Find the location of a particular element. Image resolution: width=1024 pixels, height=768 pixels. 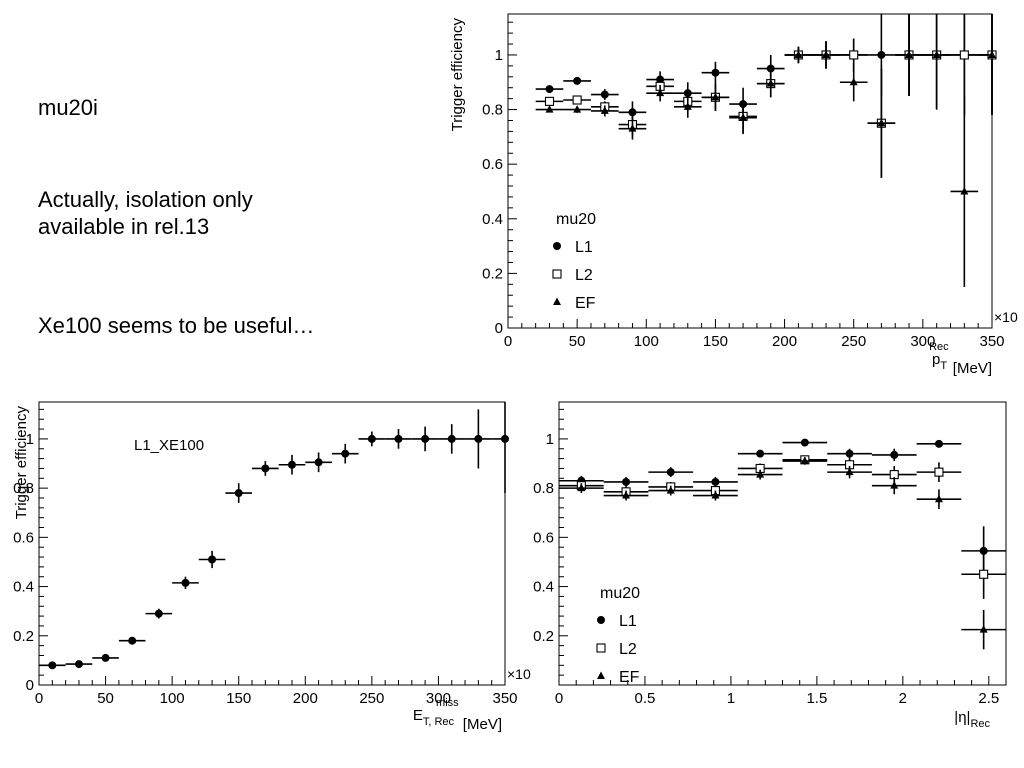

series-l1 is located at coordinates (782, 507).